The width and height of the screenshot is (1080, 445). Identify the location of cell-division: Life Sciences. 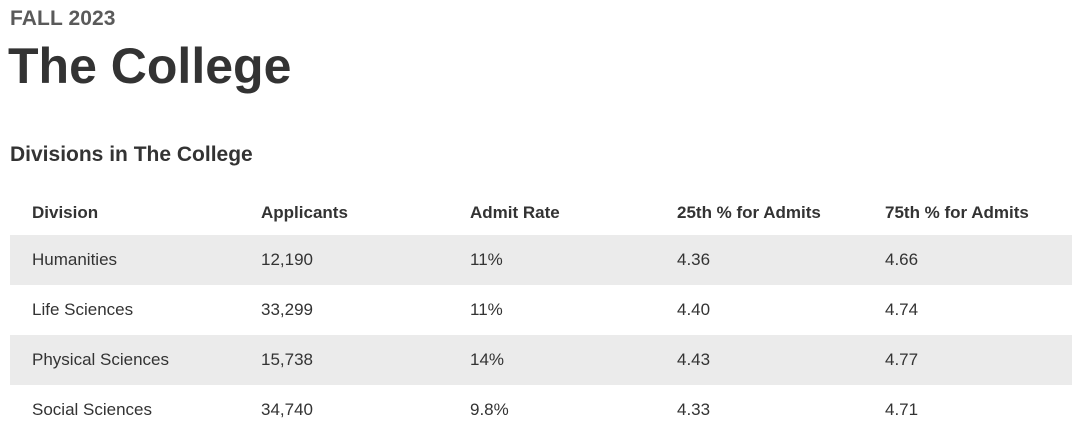
(83, 309).